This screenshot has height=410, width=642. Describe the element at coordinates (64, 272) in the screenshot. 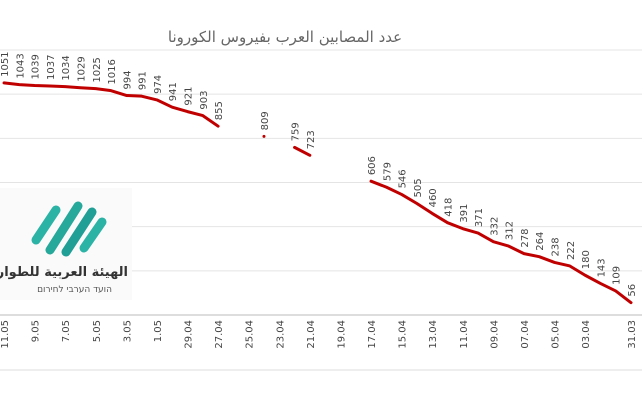

I see `logo-title: الهيئة العربية للطوارئ` at that location.